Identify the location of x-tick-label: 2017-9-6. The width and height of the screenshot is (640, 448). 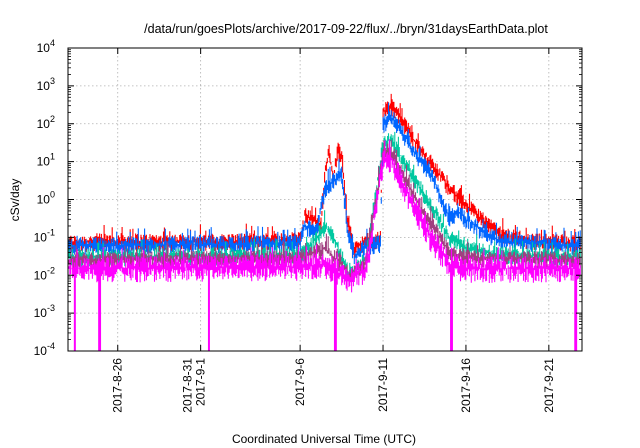
(300, 382).